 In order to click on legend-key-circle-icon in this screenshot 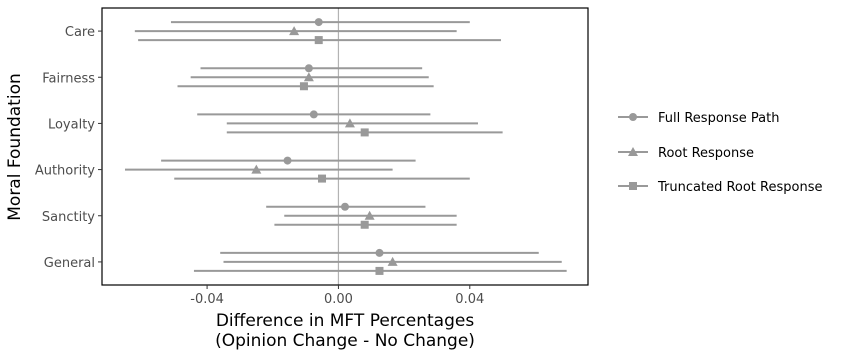, I will do `click(633, 117)`.